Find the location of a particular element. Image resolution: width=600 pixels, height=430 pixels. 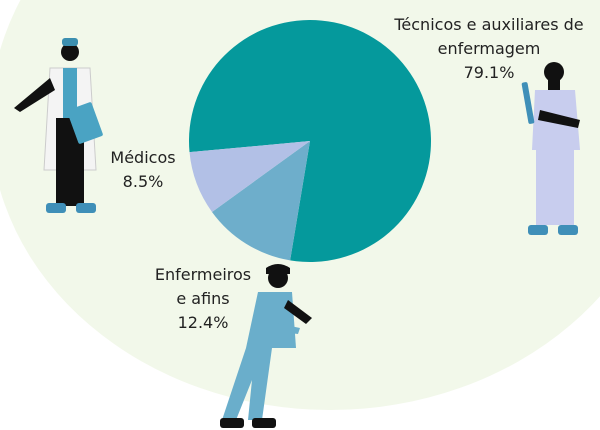

category-label: Médicos is located at coordinates (143, 157).